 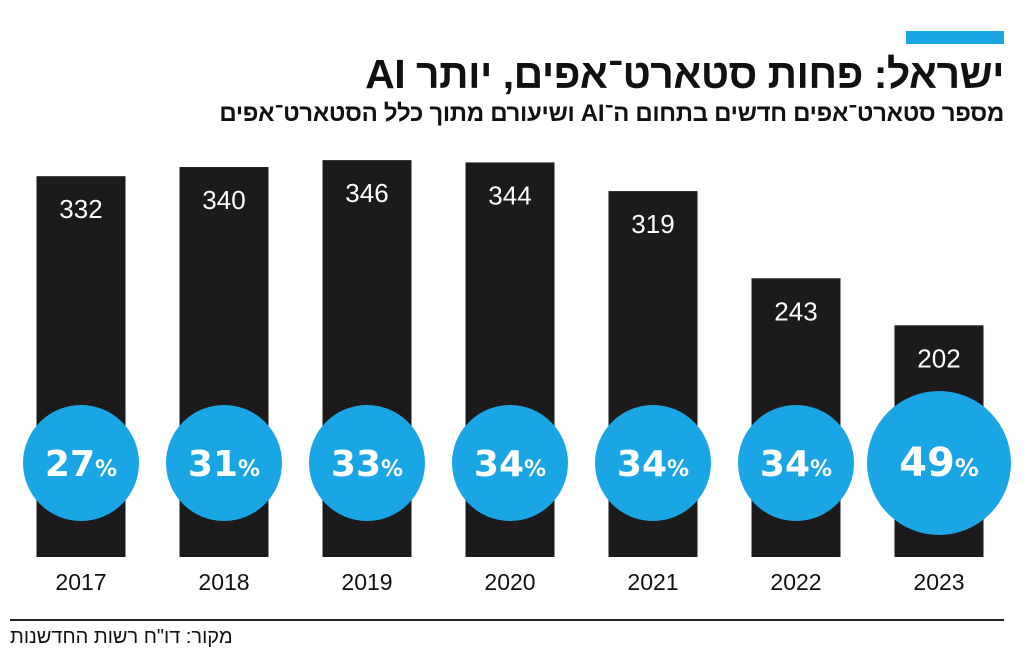 I want to click on x-tick-label: 2023, so click(x=938, y=582).